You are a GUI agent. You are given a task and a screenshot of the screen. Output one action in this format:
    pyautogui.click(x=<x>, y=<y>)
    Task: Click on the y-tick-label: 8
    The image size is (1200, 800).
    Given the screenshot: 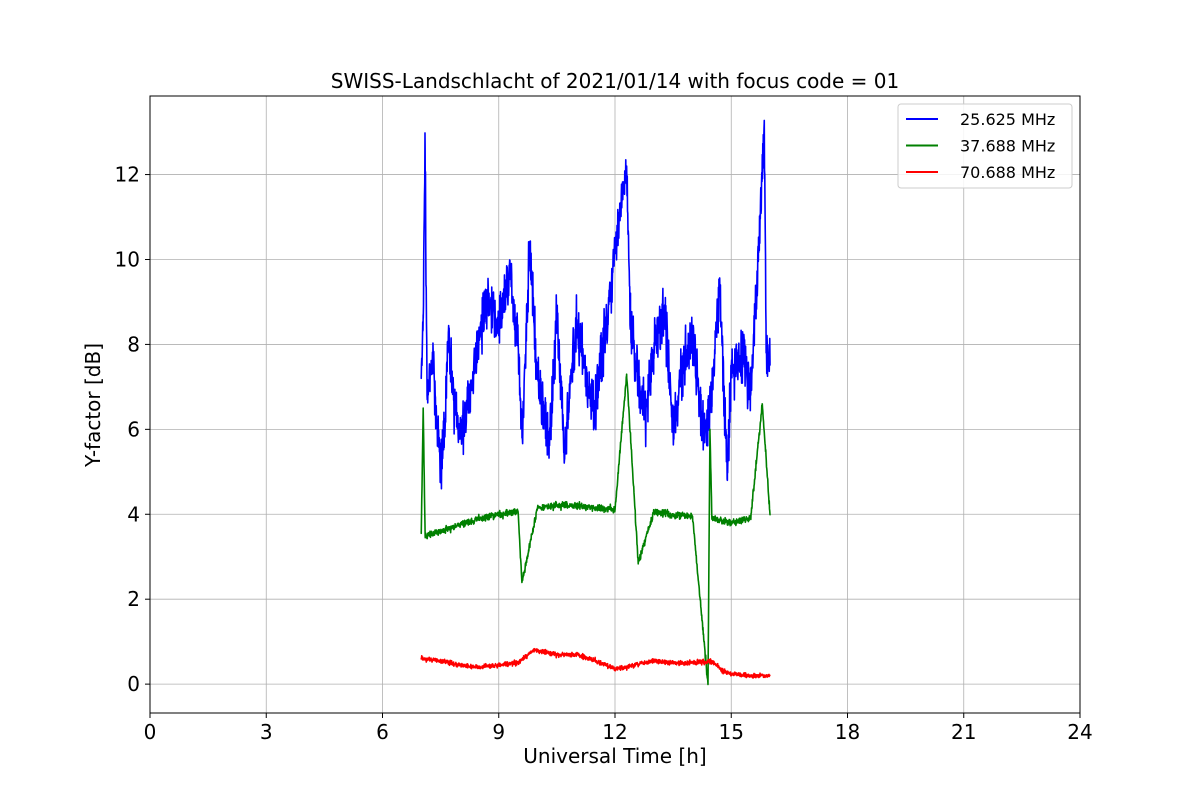 What is the action you would take?
    pyautogui.click(x=133, y=344)
    